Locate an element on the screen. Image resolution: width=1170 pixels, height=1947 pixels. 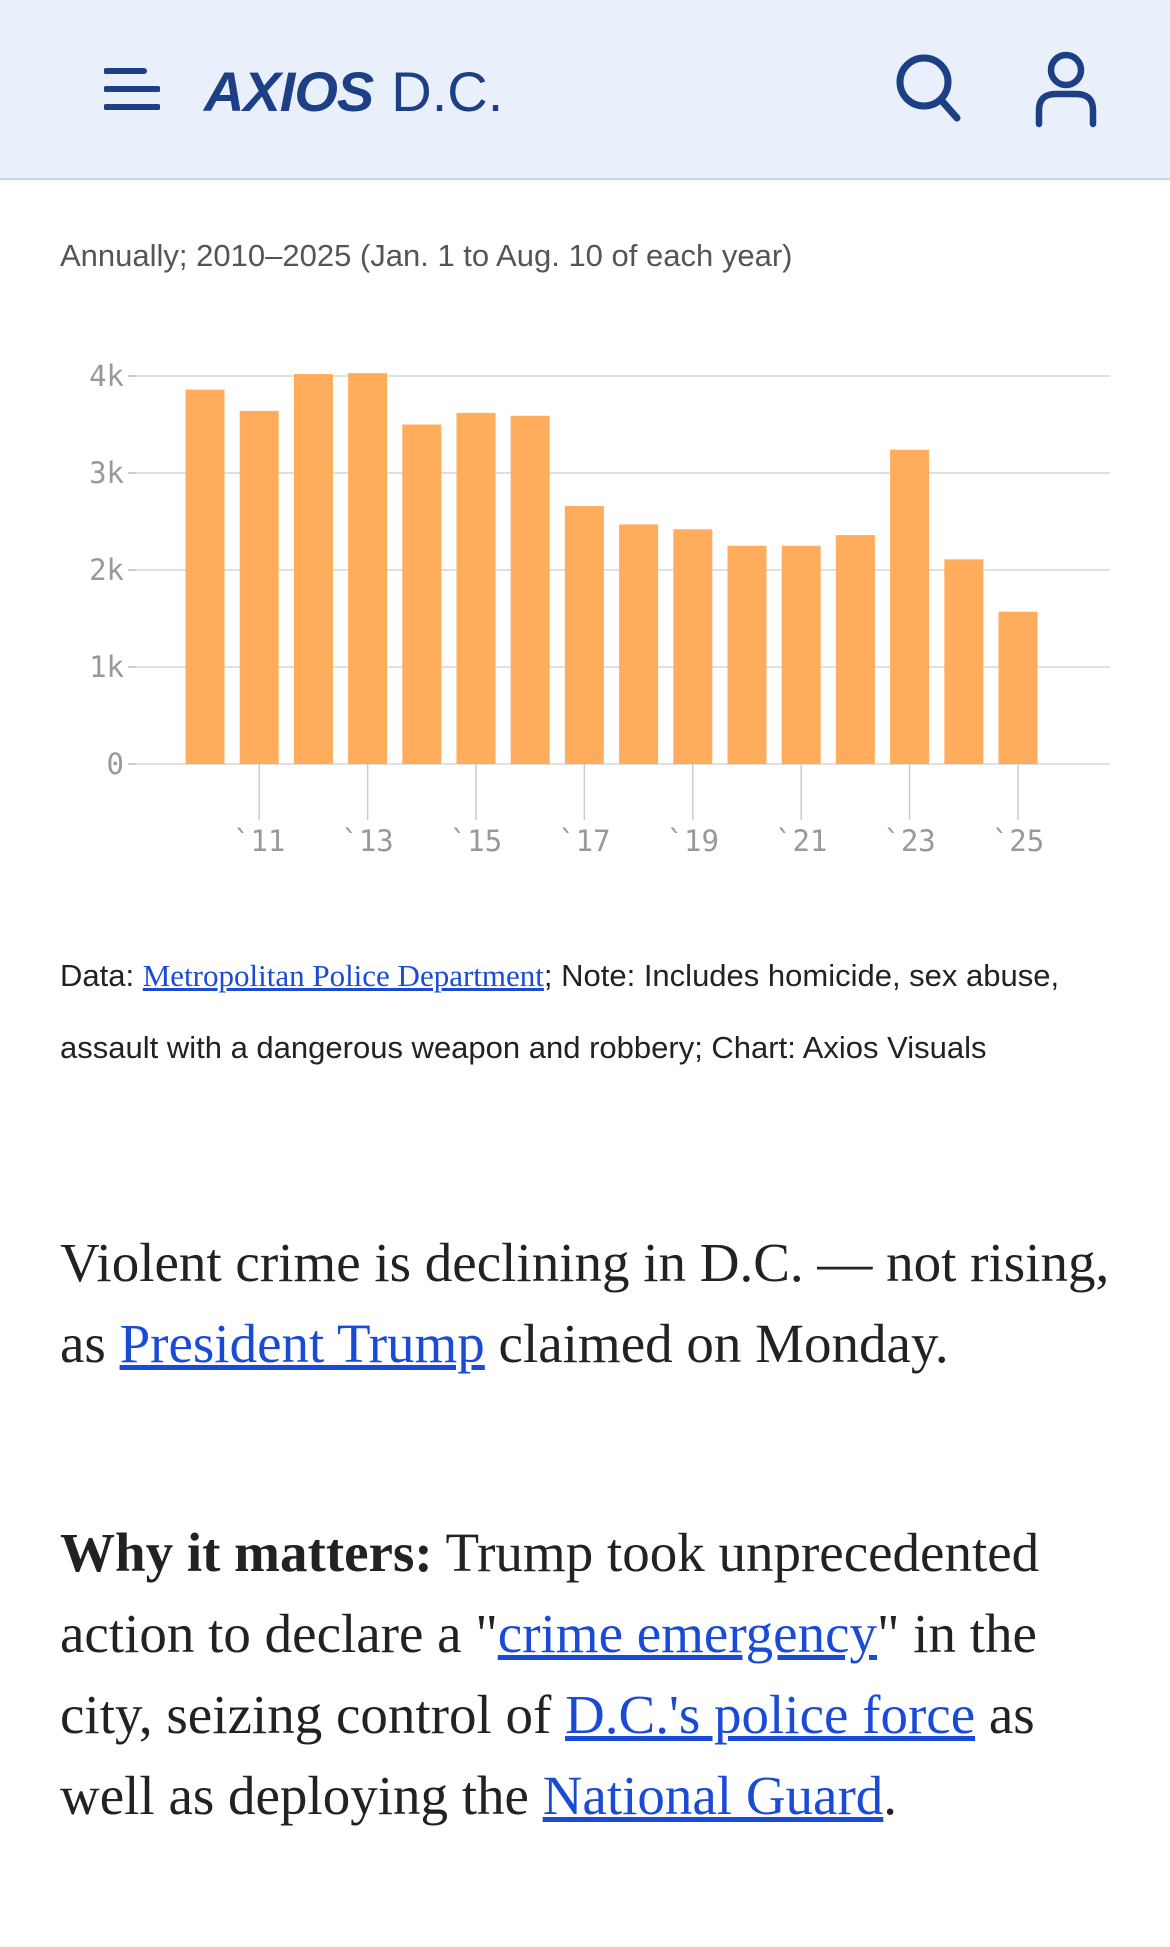
logo-edition: D.C. is located at coordinates (447, 91).